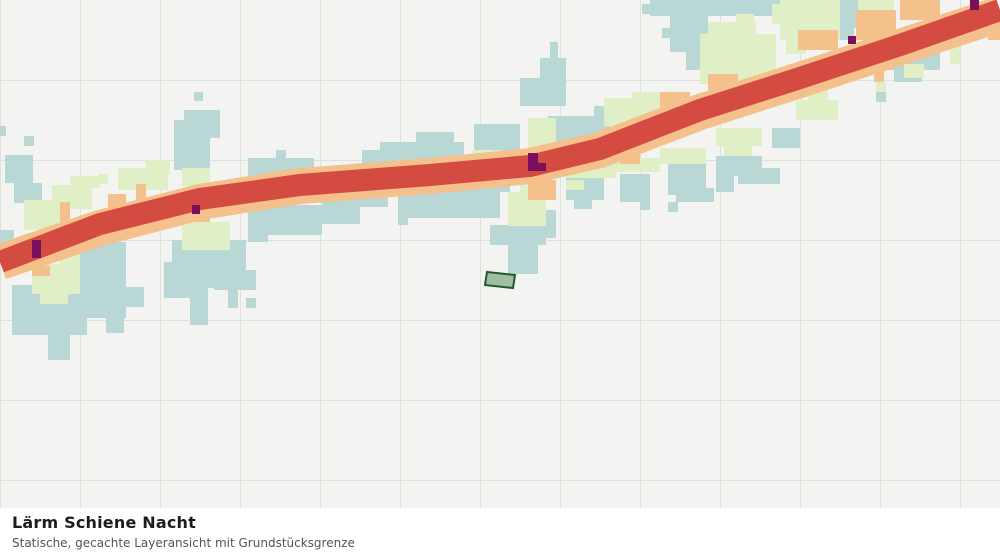 The image size is (1000, 560). Describe the element at coordinates (500, 280) in the screenshot. I see `parcel-boundary` at that location.